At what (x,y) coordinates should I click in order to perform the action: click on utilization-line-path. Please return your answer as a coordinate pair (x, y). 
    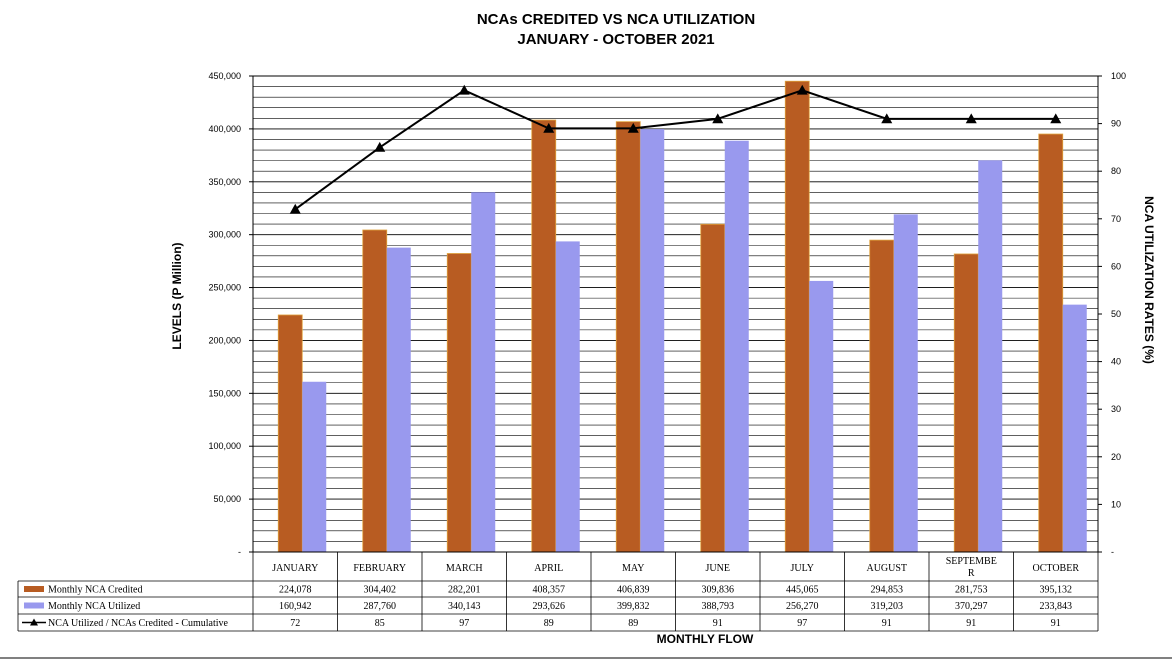
    Looking at the image, I should click on (675, 150).